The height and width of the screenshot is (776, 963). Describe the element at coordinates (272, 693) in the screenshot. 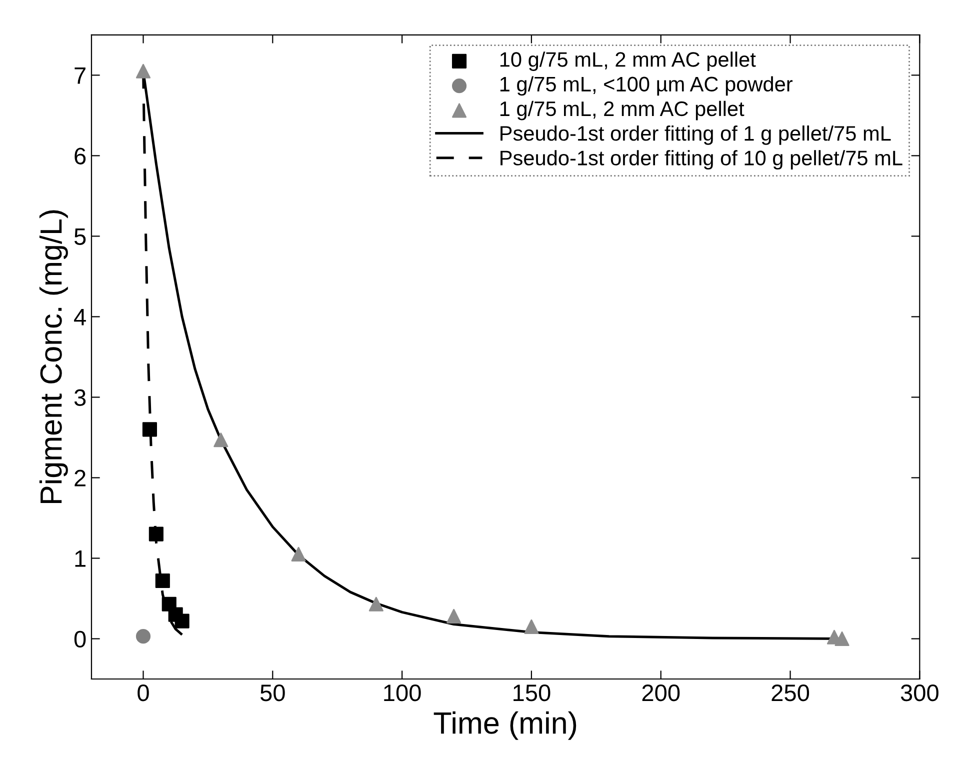

I see `x-tick-label: 50` at that location.